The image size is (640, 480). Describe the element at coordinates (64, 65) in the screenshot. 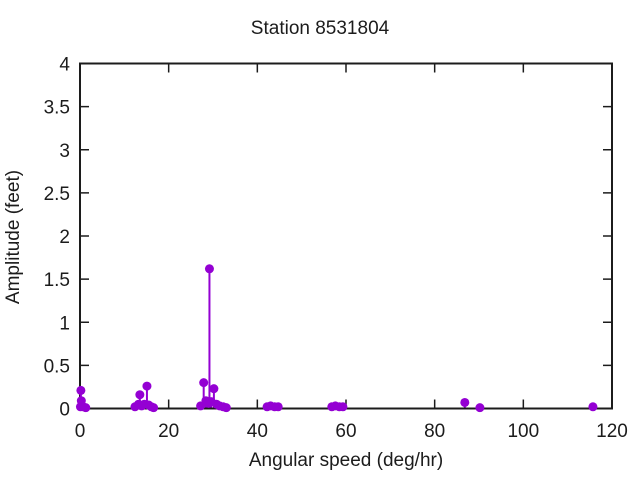

I see `y-tick-label: 4` at that location.